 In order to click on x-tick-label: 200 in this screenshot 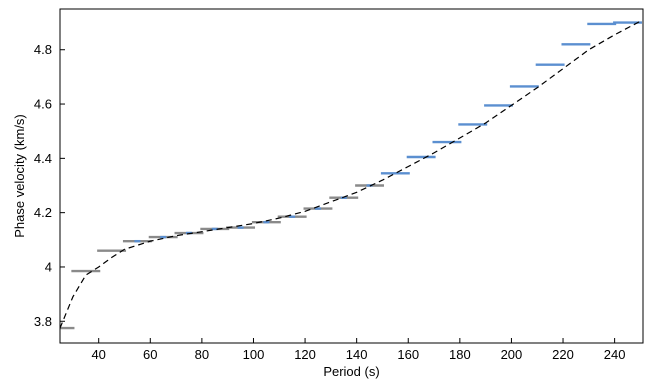, I will do `click(512, 354)`.